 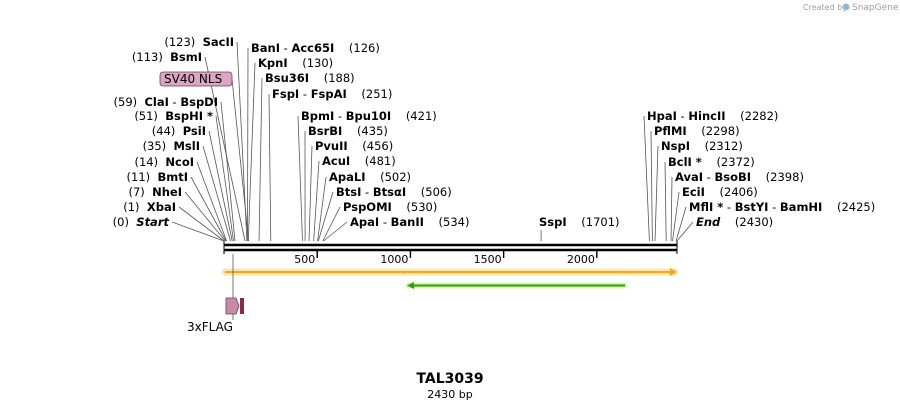 What do you see at coordinates (734, 222) in the screenshot?
I see `cut-site-label: End (2430)` at bounding box center [734, 222].